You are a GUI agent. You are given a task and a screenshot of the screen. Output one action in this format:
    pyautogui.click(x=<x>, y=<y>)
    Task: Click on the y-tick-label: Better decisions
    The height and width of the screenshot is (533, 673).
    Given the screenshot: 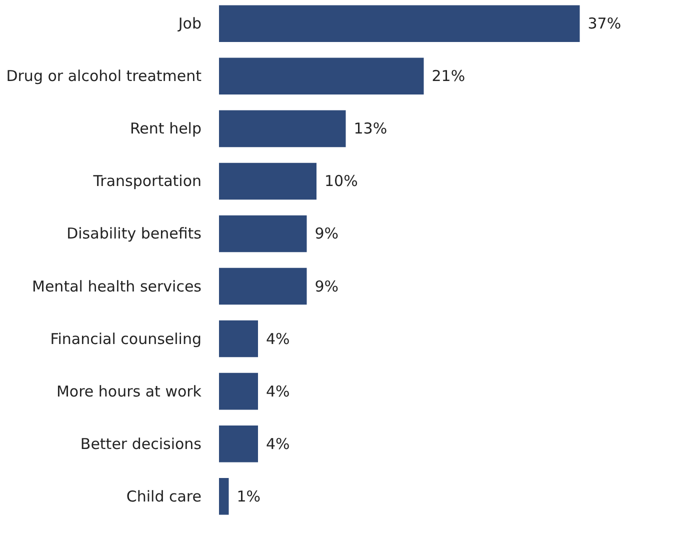 What is the action you would take?
    pyautogui.click(x=141, y=443)
    